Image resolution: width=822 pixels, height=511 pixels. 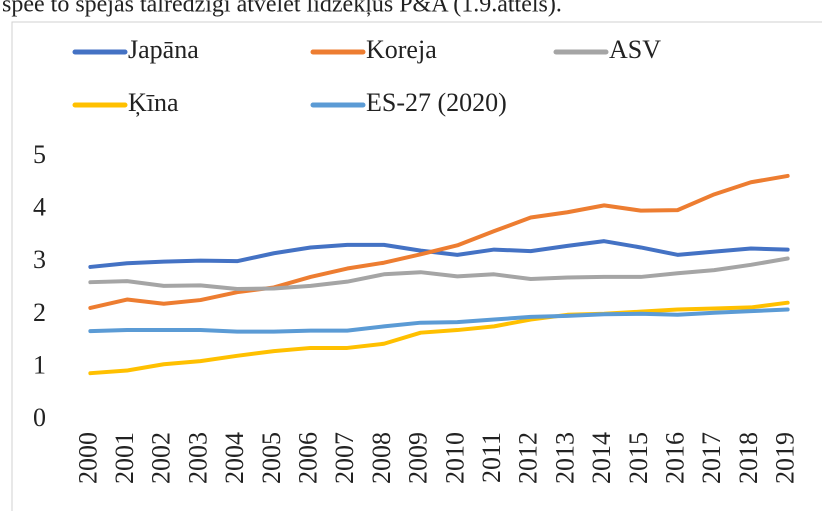 I want to click on x-tick-label: 2017, so click(x=711, y=458).